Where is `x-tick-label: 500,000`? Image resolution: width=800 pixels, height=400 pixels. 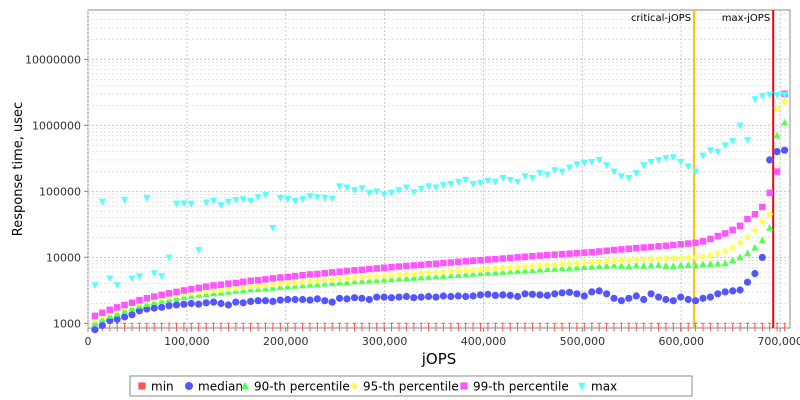 x-tick-label: 500,000 is located at coordinates (583, 341).